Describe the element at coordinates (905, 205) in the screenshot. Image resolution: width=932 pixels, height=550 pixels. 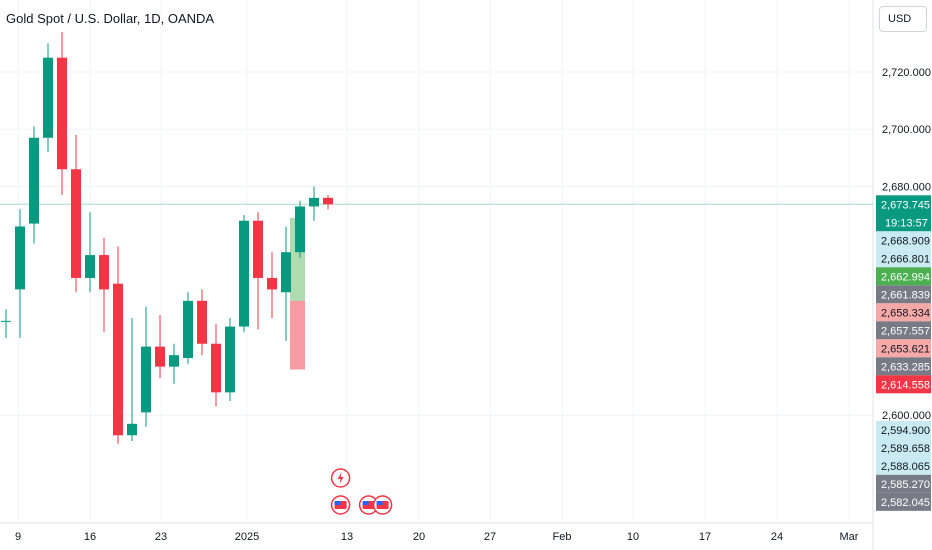
I see `price-label: 2,673.745` at that location.